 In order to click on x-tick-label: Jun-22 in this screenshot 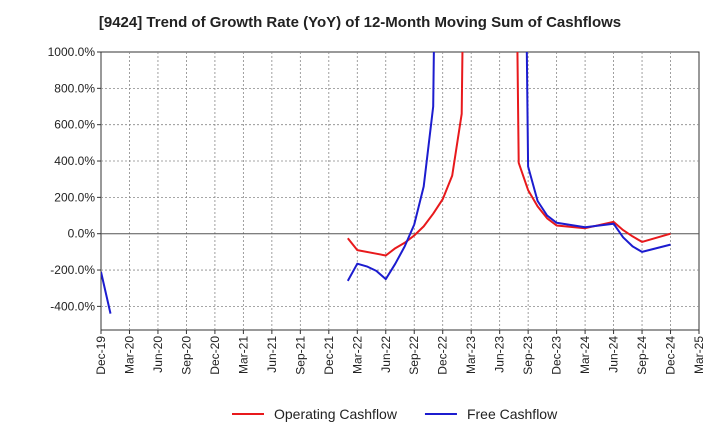, I will do `click(386, 354)`.